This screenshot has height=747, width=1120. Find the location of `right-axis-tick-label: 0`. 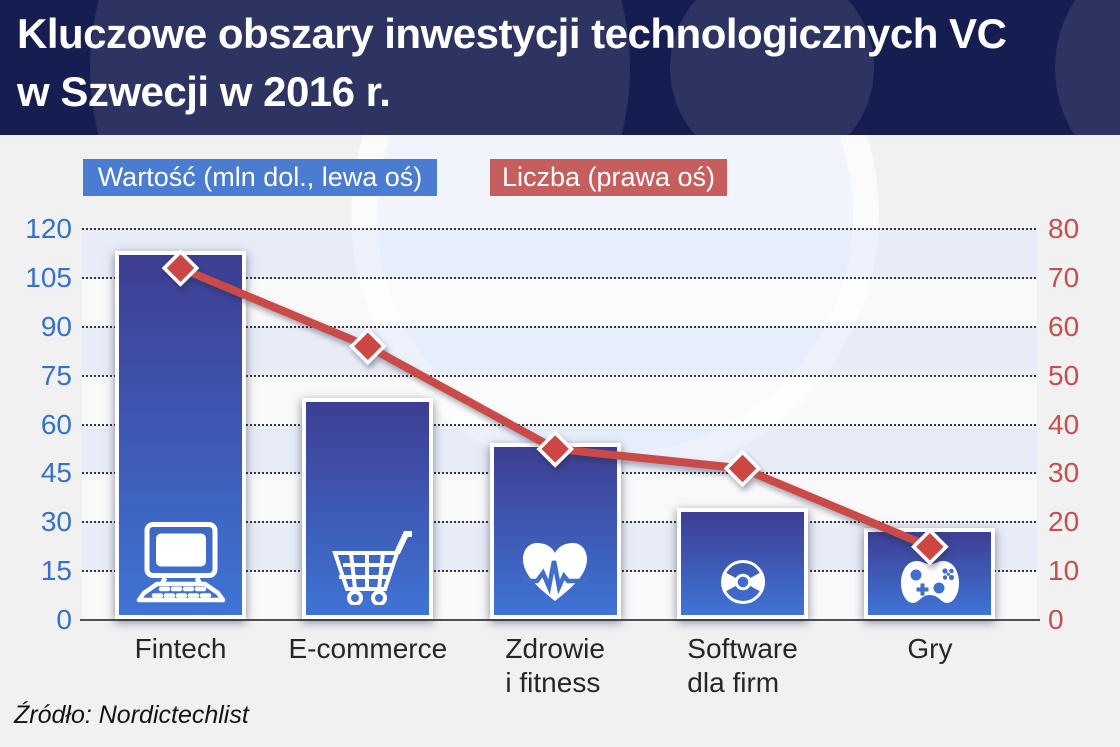

right-axis-tick-label: 0 is located at coordinates (1056, 619).